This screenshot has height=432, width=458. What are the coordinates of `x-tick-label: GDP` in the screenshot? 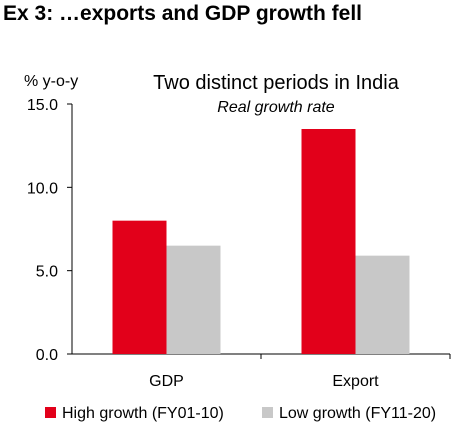 It's located at (166, 381).